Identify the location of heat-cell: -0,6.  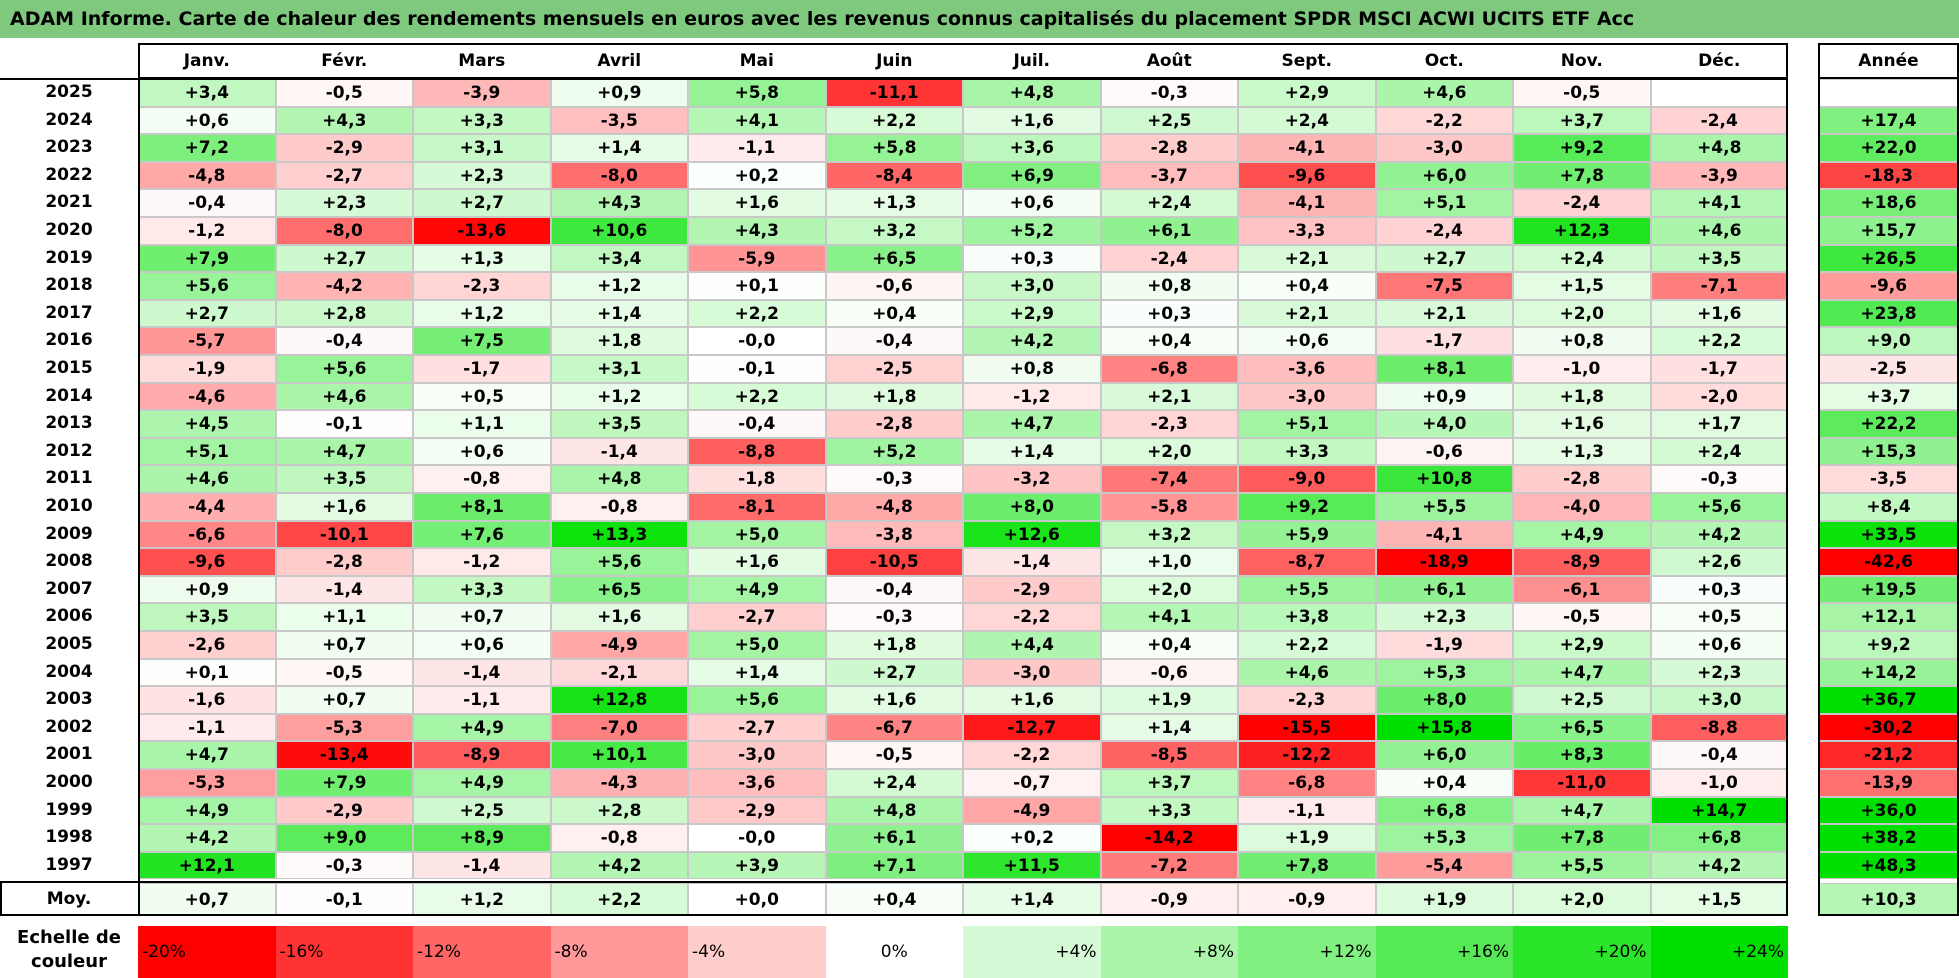
(894, 286).